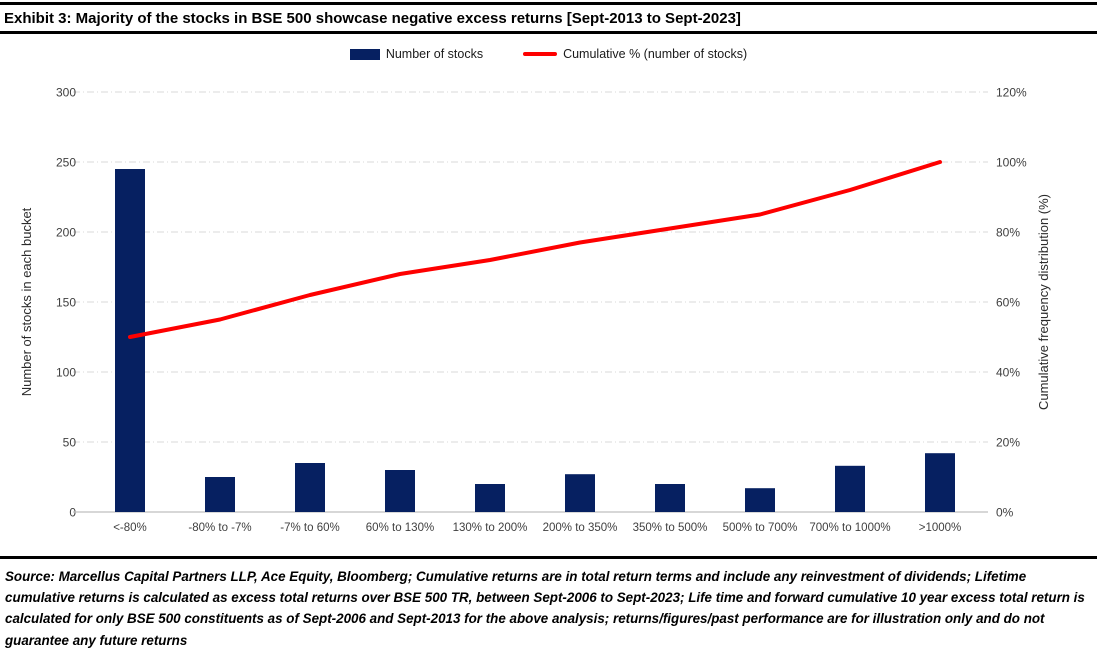 The height and width of the screenshot is (656, 1097). Describe the element at coordinates (364, 54) in the screenshot. I see `bar-swatch-icon` at that location.